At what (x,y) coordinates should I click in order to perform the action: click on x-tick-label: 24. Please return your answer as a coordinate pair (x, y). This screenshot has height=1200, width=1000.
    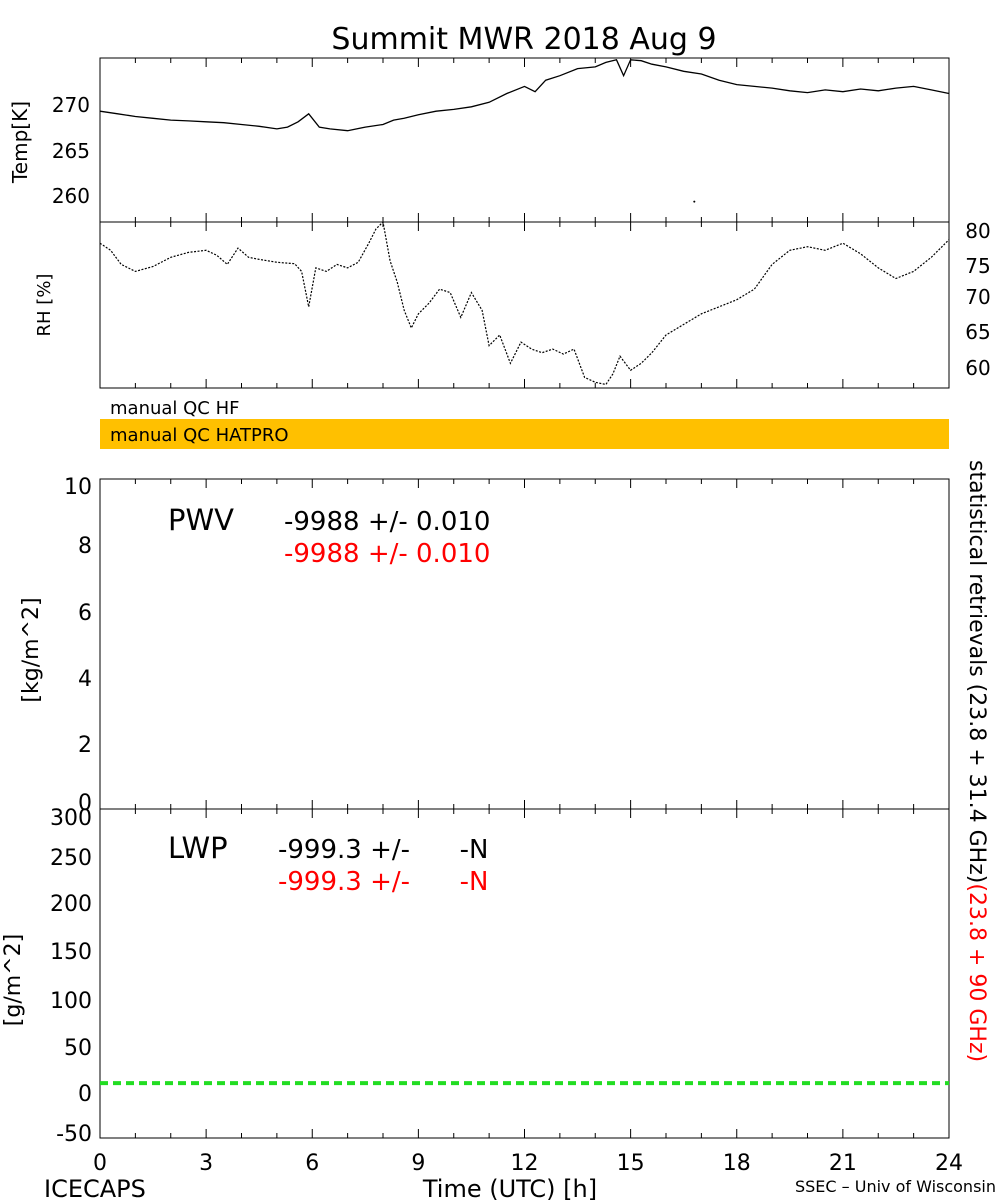
    Looking at the image, I should click on (949, 1163).